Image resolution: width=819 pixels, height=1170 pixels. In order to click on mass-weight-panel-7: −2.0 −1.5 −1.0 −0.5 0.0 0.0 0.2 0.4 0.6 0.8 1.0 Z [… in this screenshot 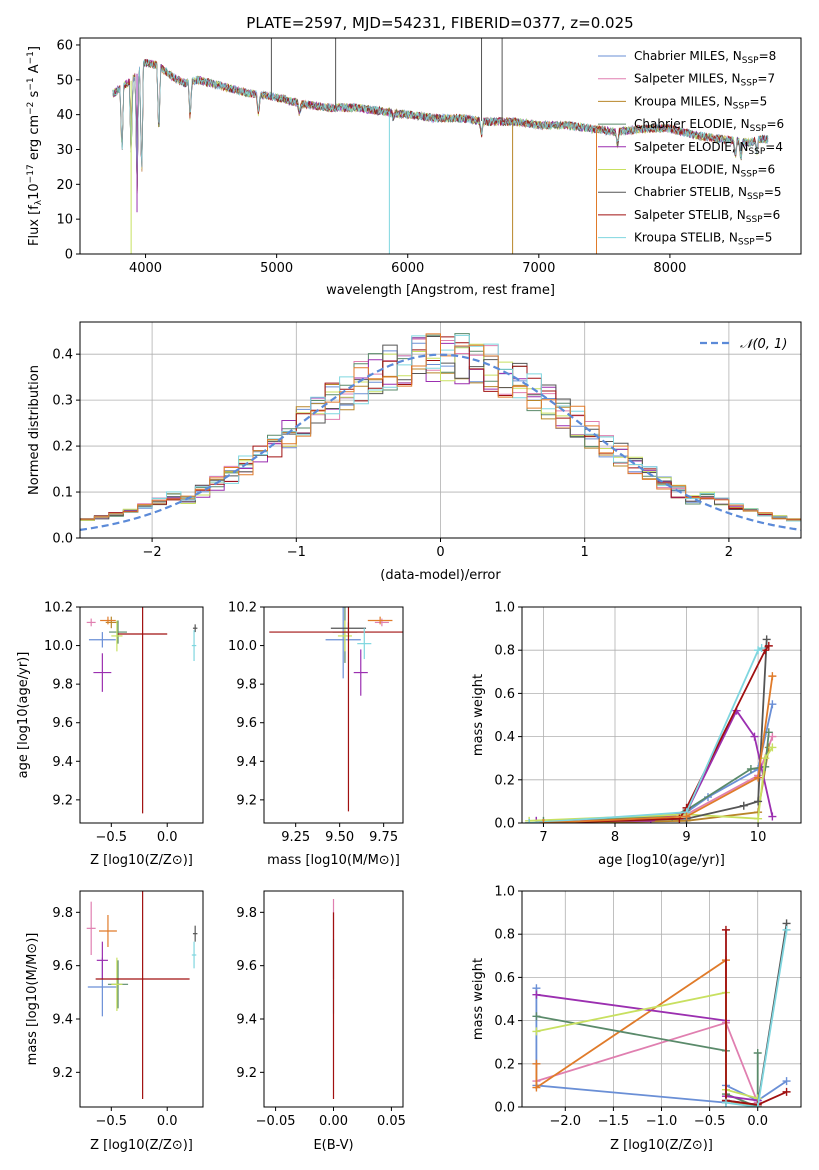, I will do `click(636, 1019)`.